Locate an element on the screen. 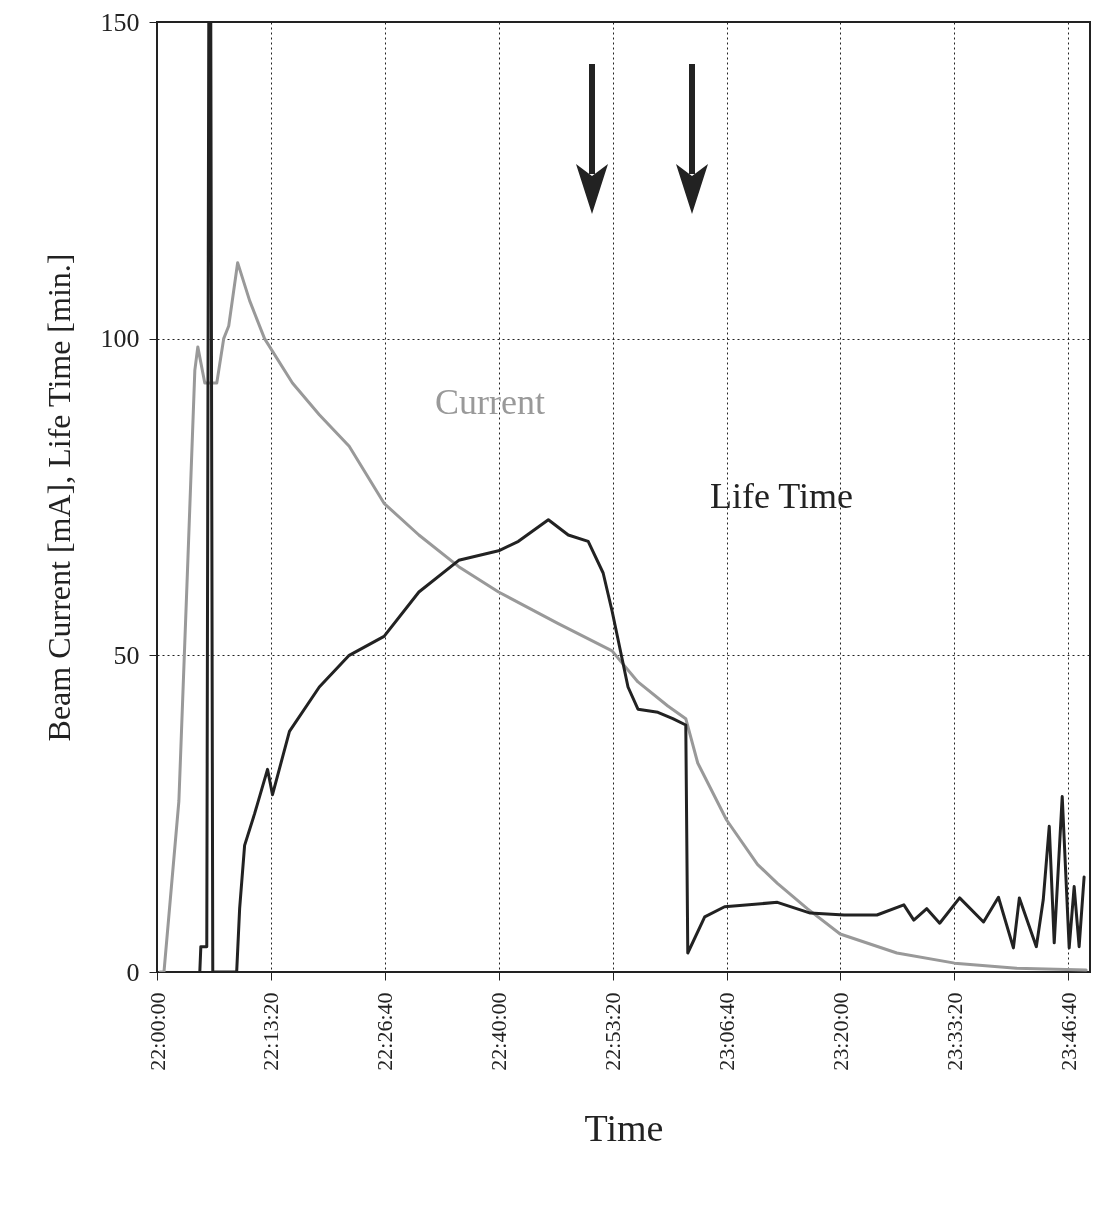 This screenshot has height=1225, width=1094. text: Current is located at coordinates (490, 402).